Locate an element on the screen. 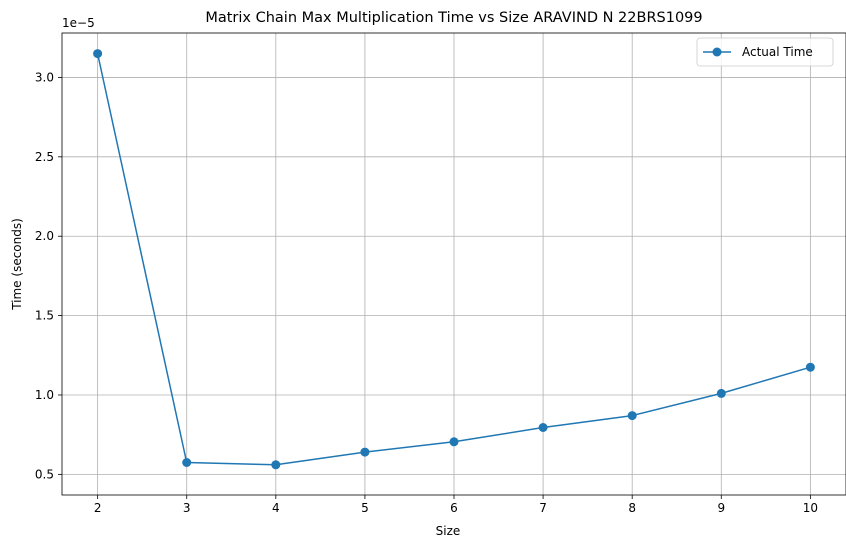 The image size is (846, 547). y-tick-label: 1.0 is located at coordinates (44, 395).